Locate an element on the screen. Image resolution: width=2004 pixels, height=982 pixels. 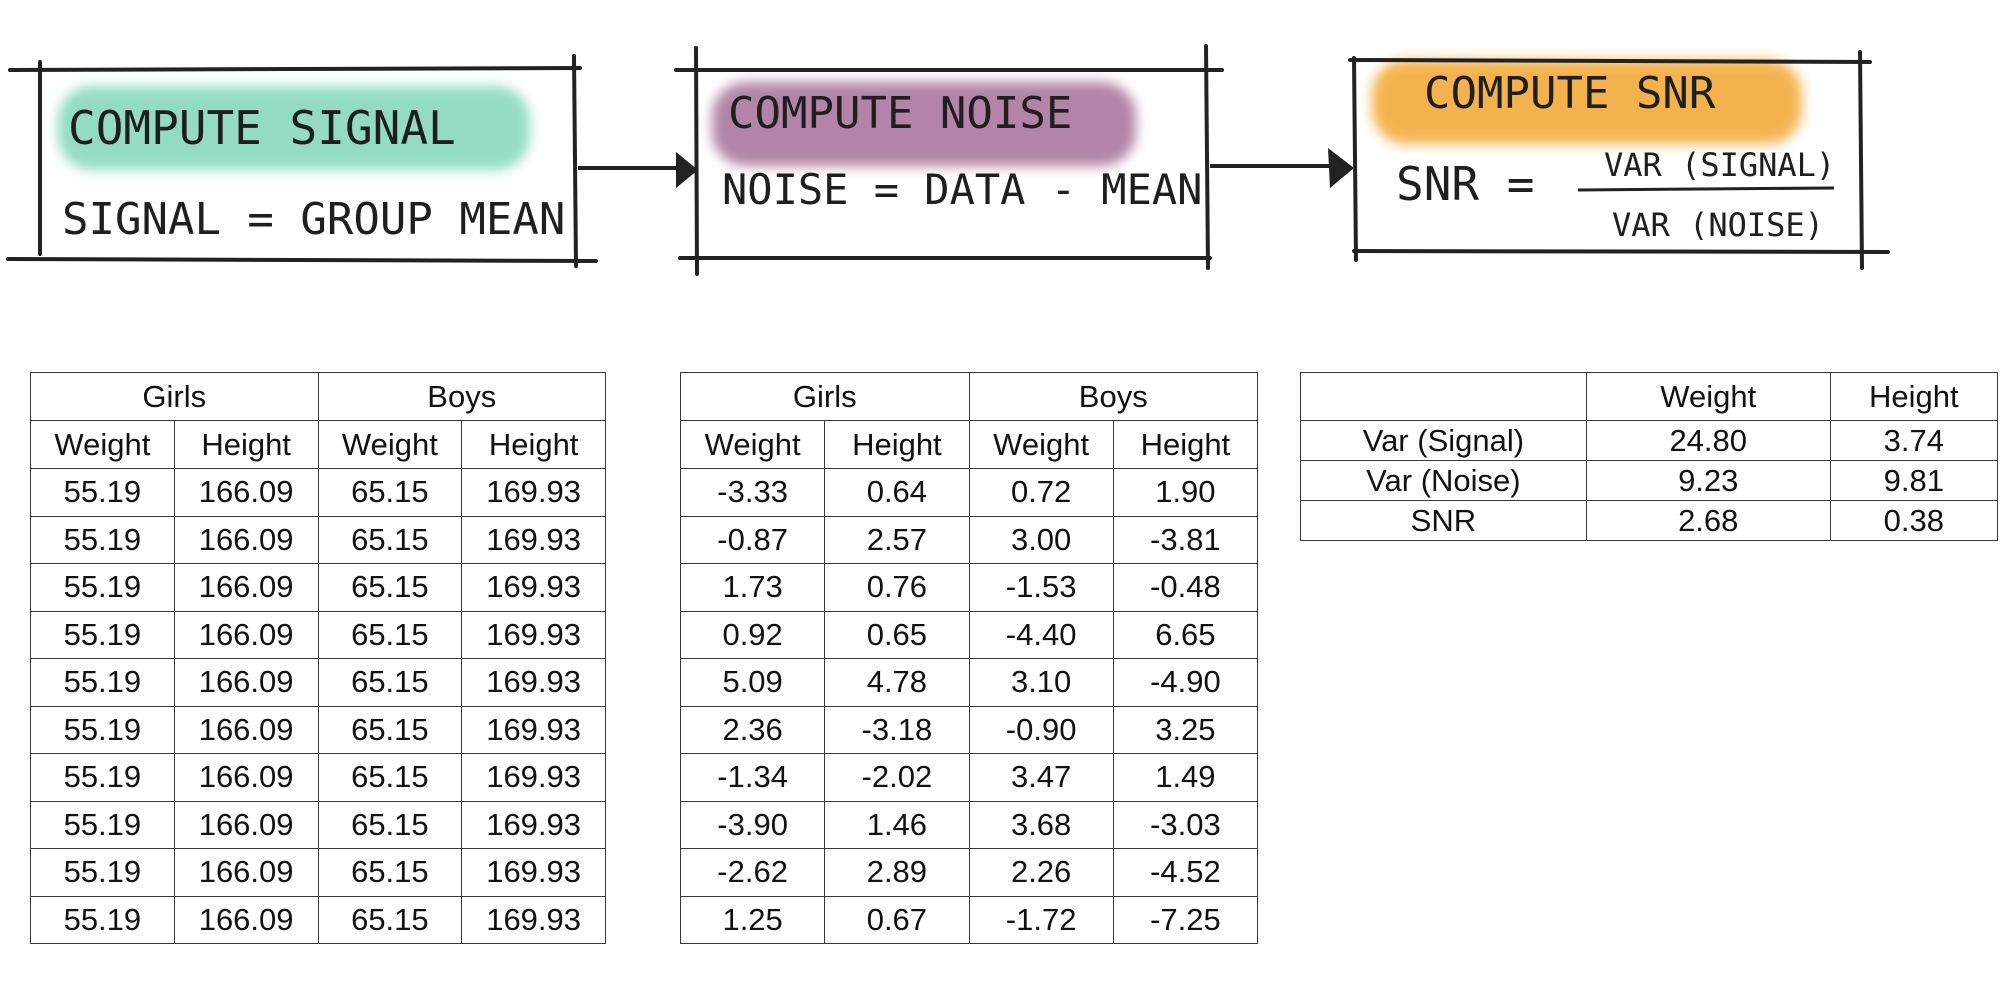
table-cell: 3.68 is located at coordinates (1041, 824).